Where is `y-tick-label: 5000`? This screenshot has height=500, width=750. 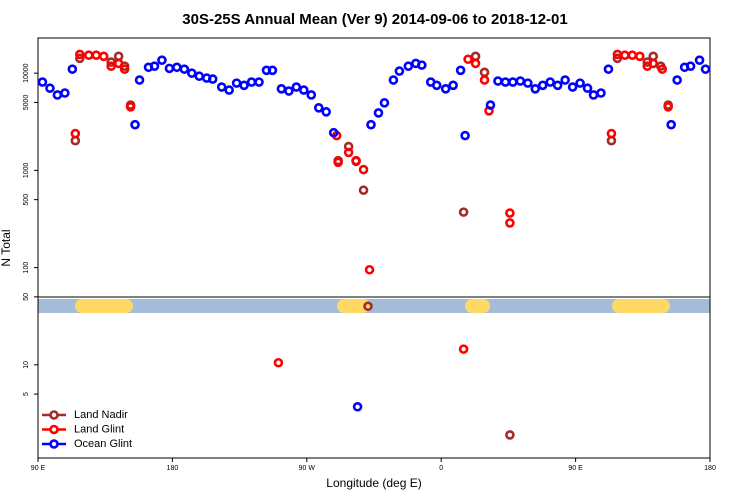
y-tick-label: 5000 is located at coordinates (26, 103).